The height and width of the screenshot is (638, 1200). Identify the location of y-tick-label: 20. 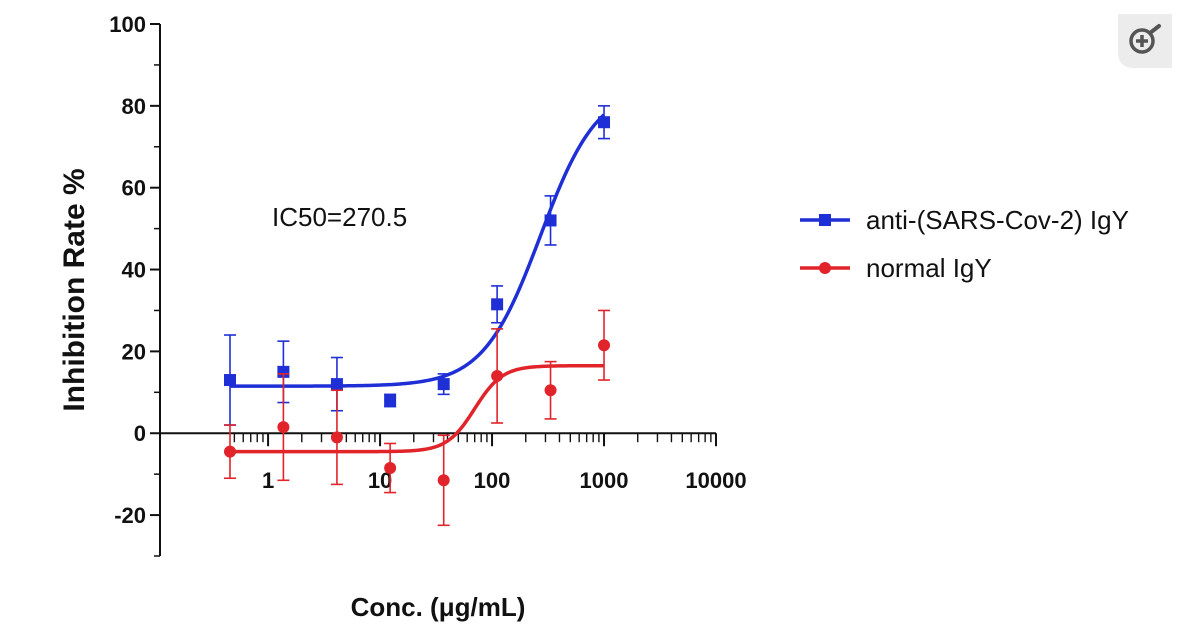
(134, 351).